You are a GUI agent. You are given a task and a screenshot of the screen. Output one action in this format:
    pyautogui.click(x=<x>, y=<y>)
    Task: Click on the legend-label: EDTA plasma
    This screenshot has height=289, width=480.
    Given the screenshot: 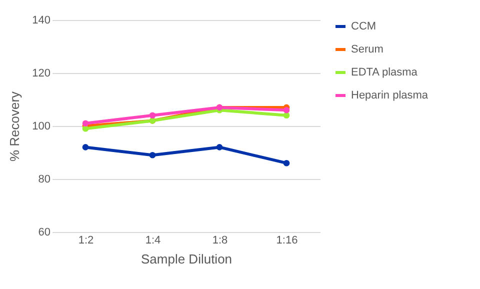 What is the action you would take?
    pyautogui.click(x=384, y=72)
    